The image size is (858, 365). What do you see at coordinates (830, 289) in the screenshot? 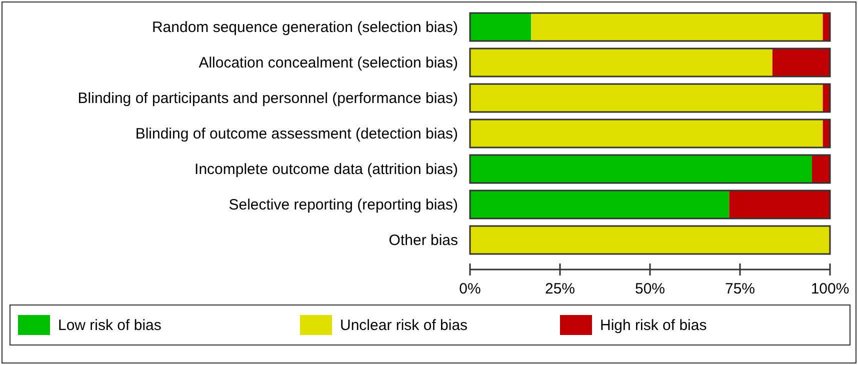
I see `x-tick-label: 100%` at bounding box center [830, 289].